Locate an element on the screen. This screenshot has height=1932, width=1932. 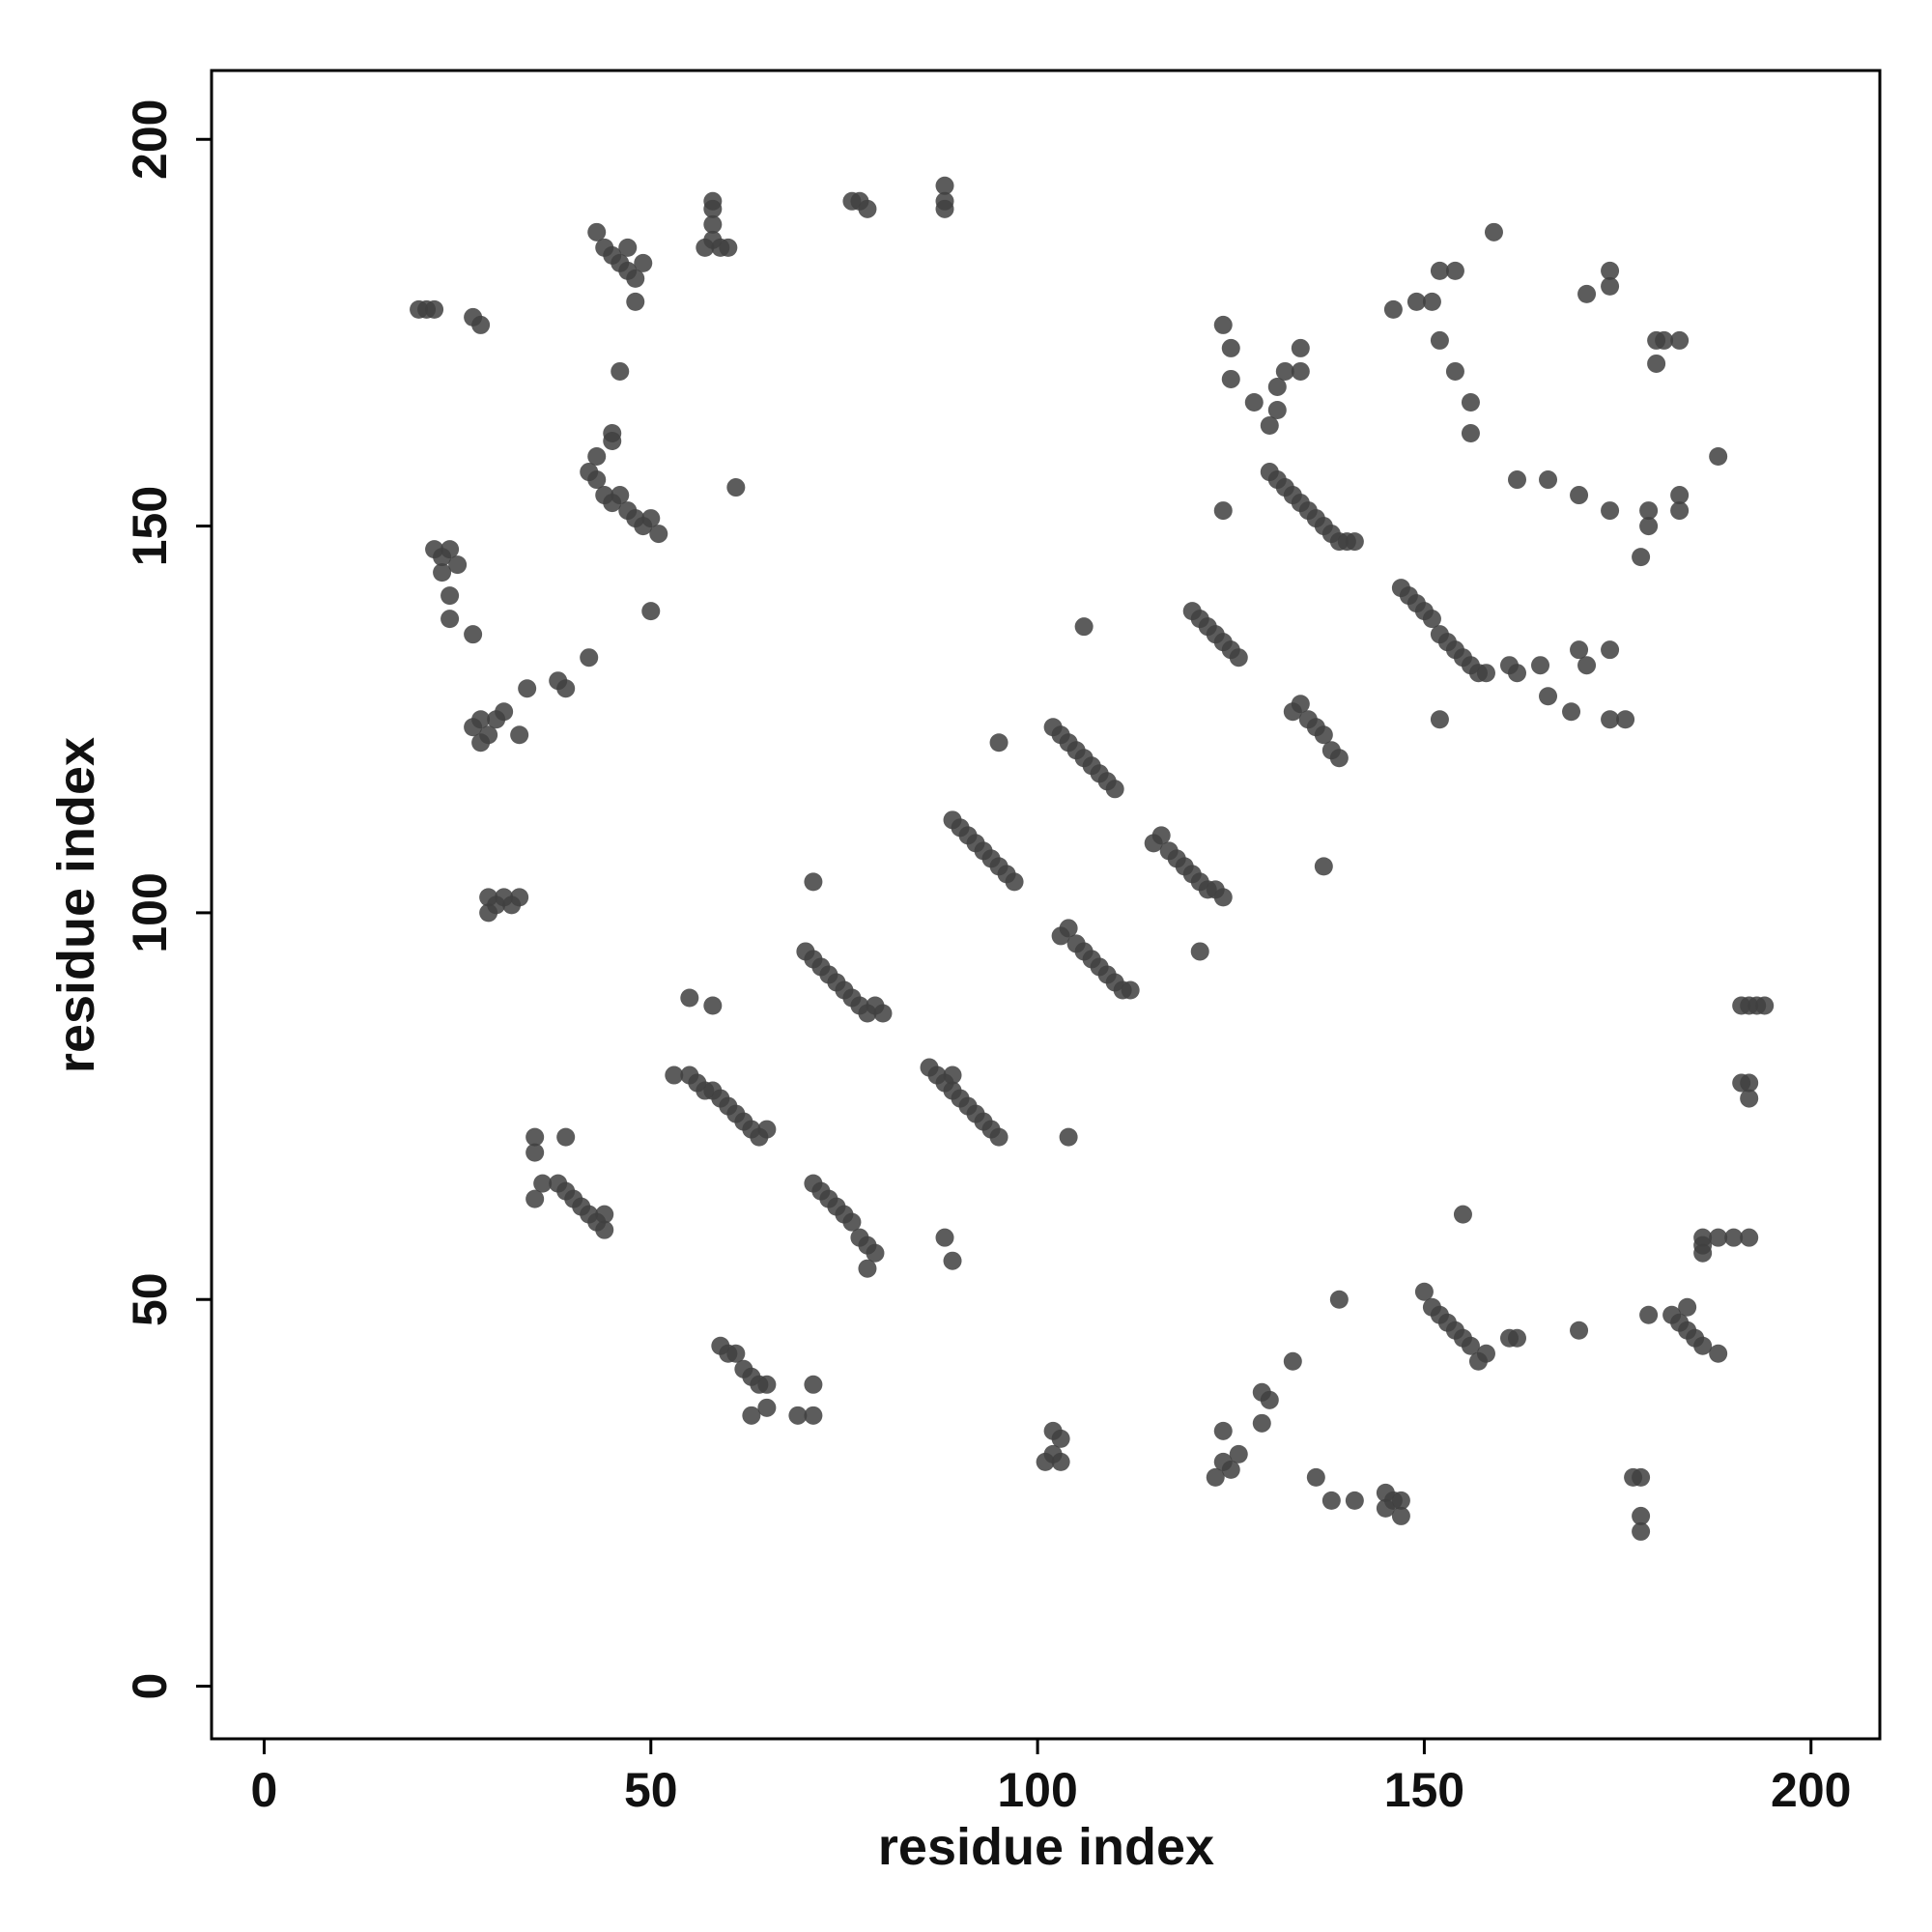
y-tick-label: 0 is located at coordinates (150, 1686).